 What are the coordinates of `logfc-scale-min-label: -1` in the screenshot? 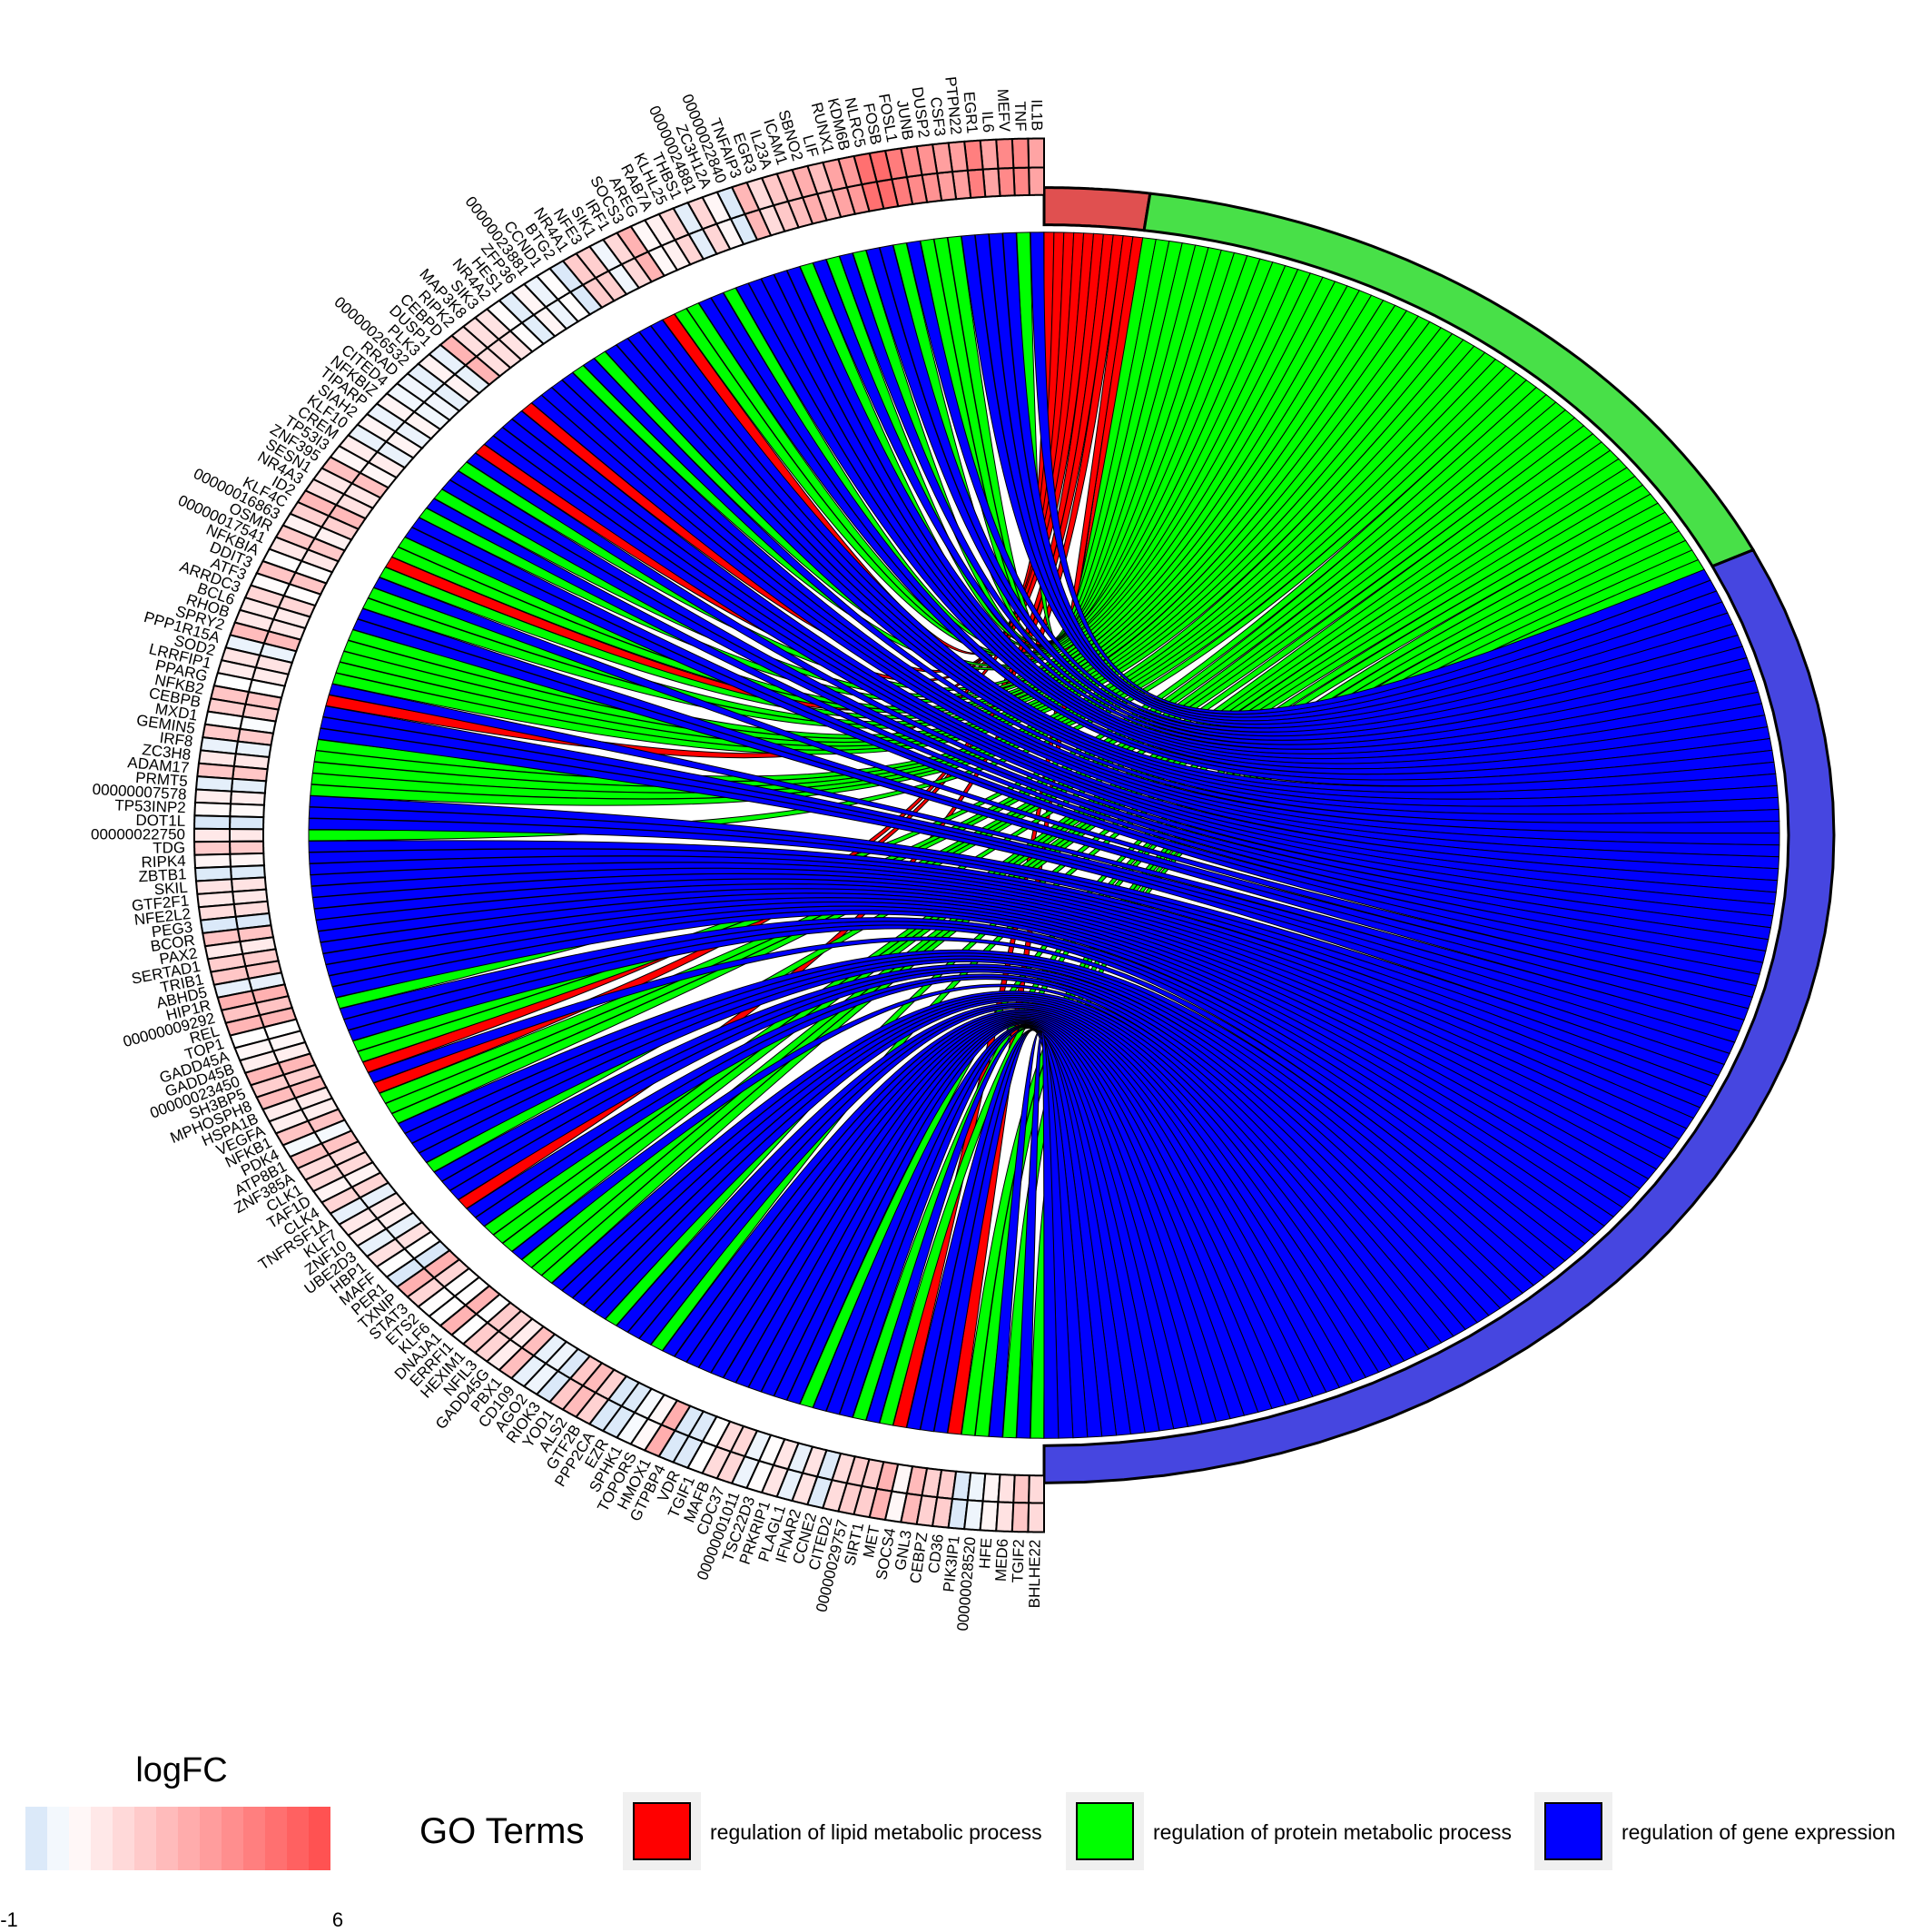 It's located at (9, 1919).